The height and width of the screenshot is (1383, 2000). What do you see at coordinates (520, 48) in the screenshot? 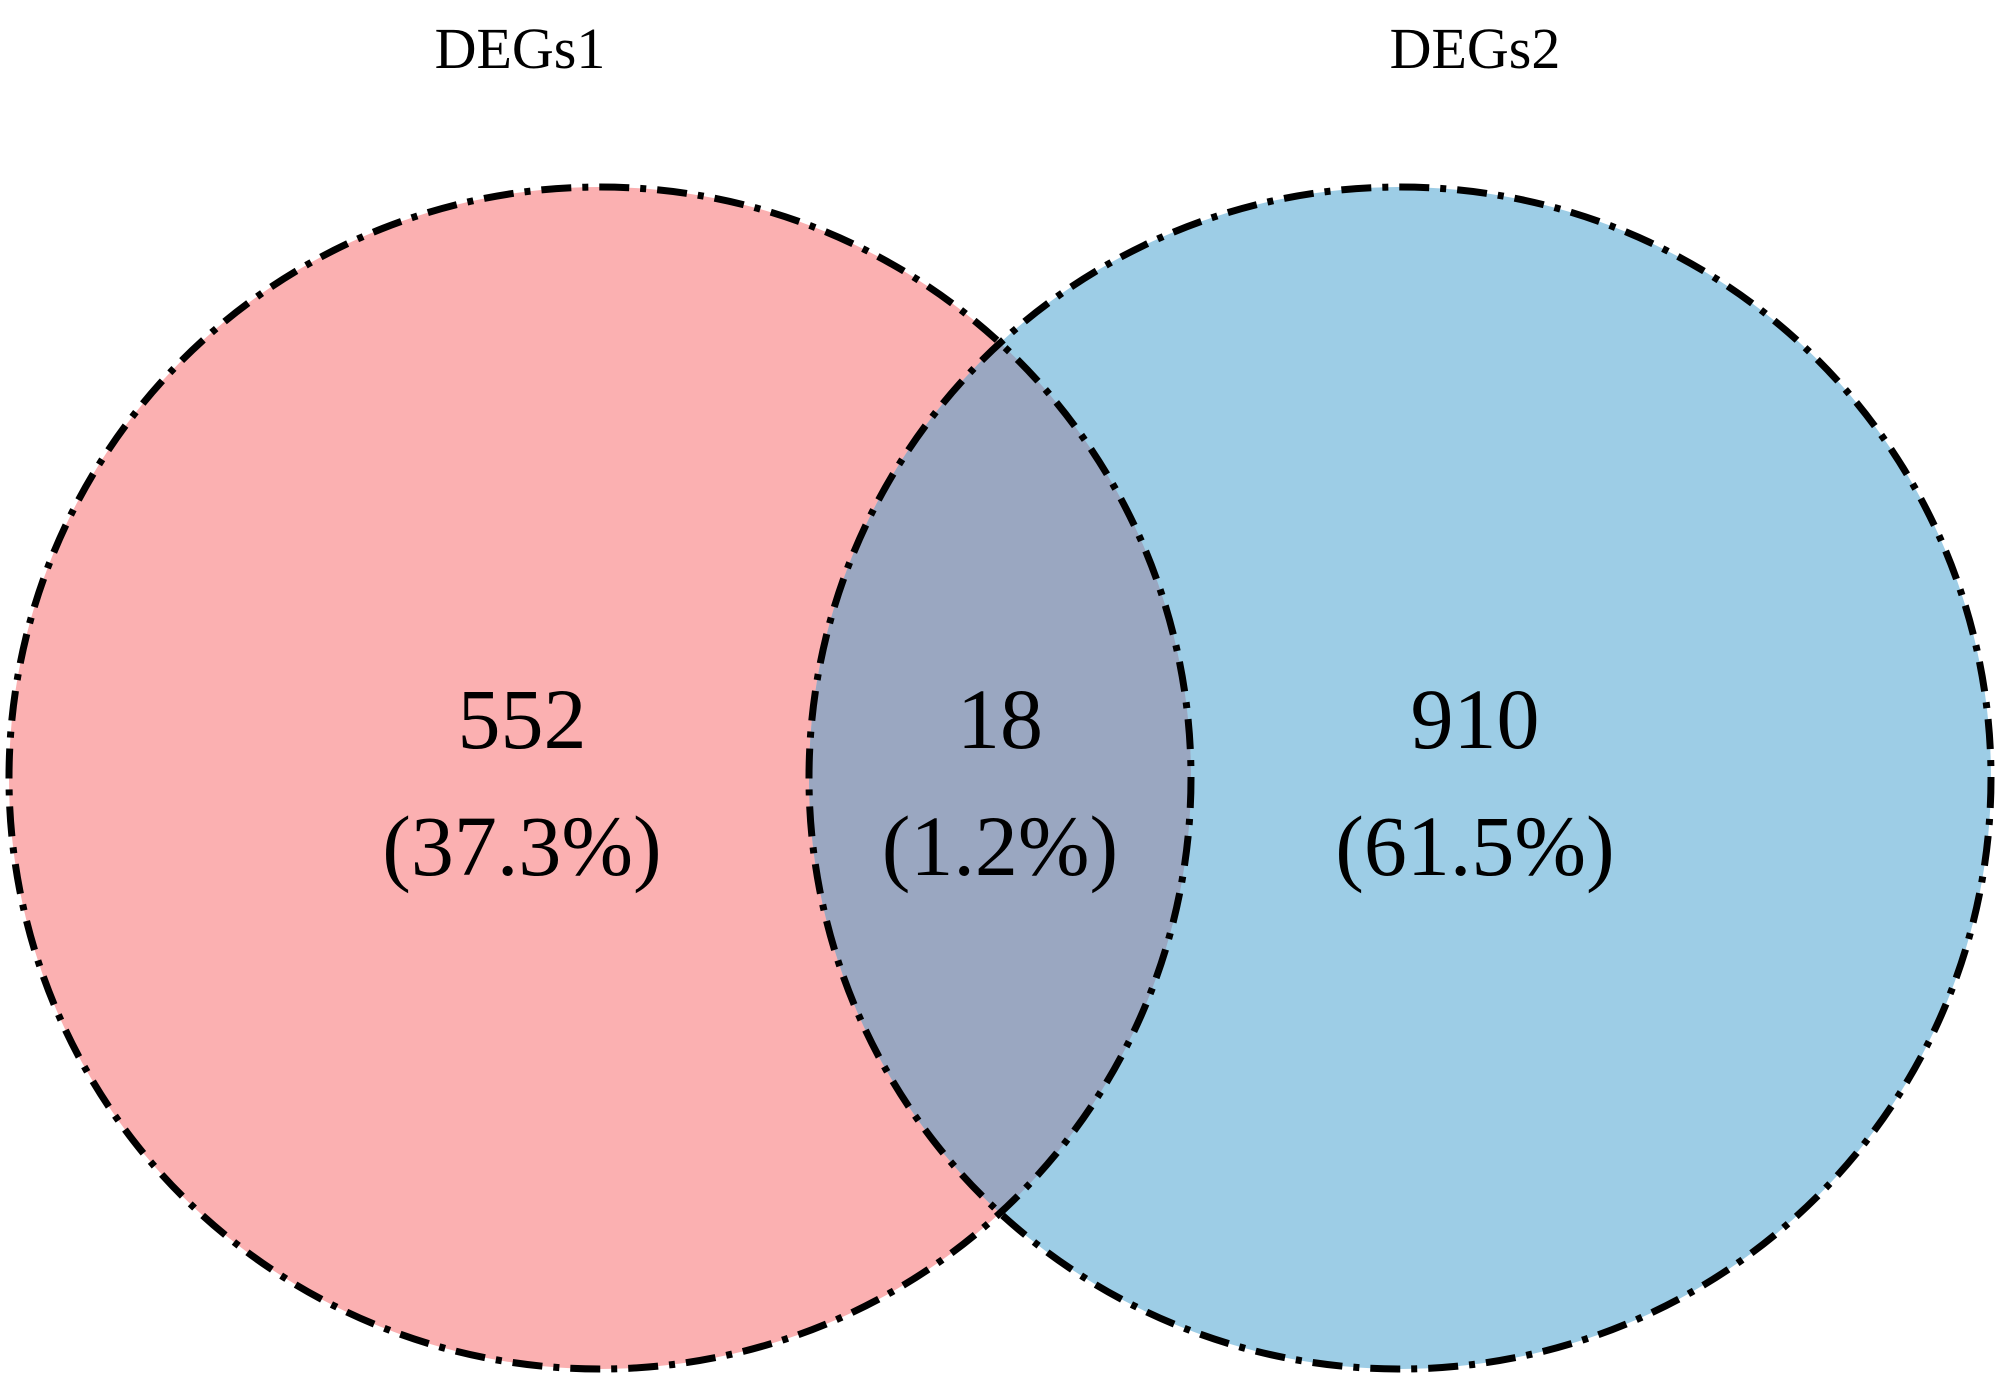
I see `set-label-degs1: DEGs1` at bounding box center [520, 48].